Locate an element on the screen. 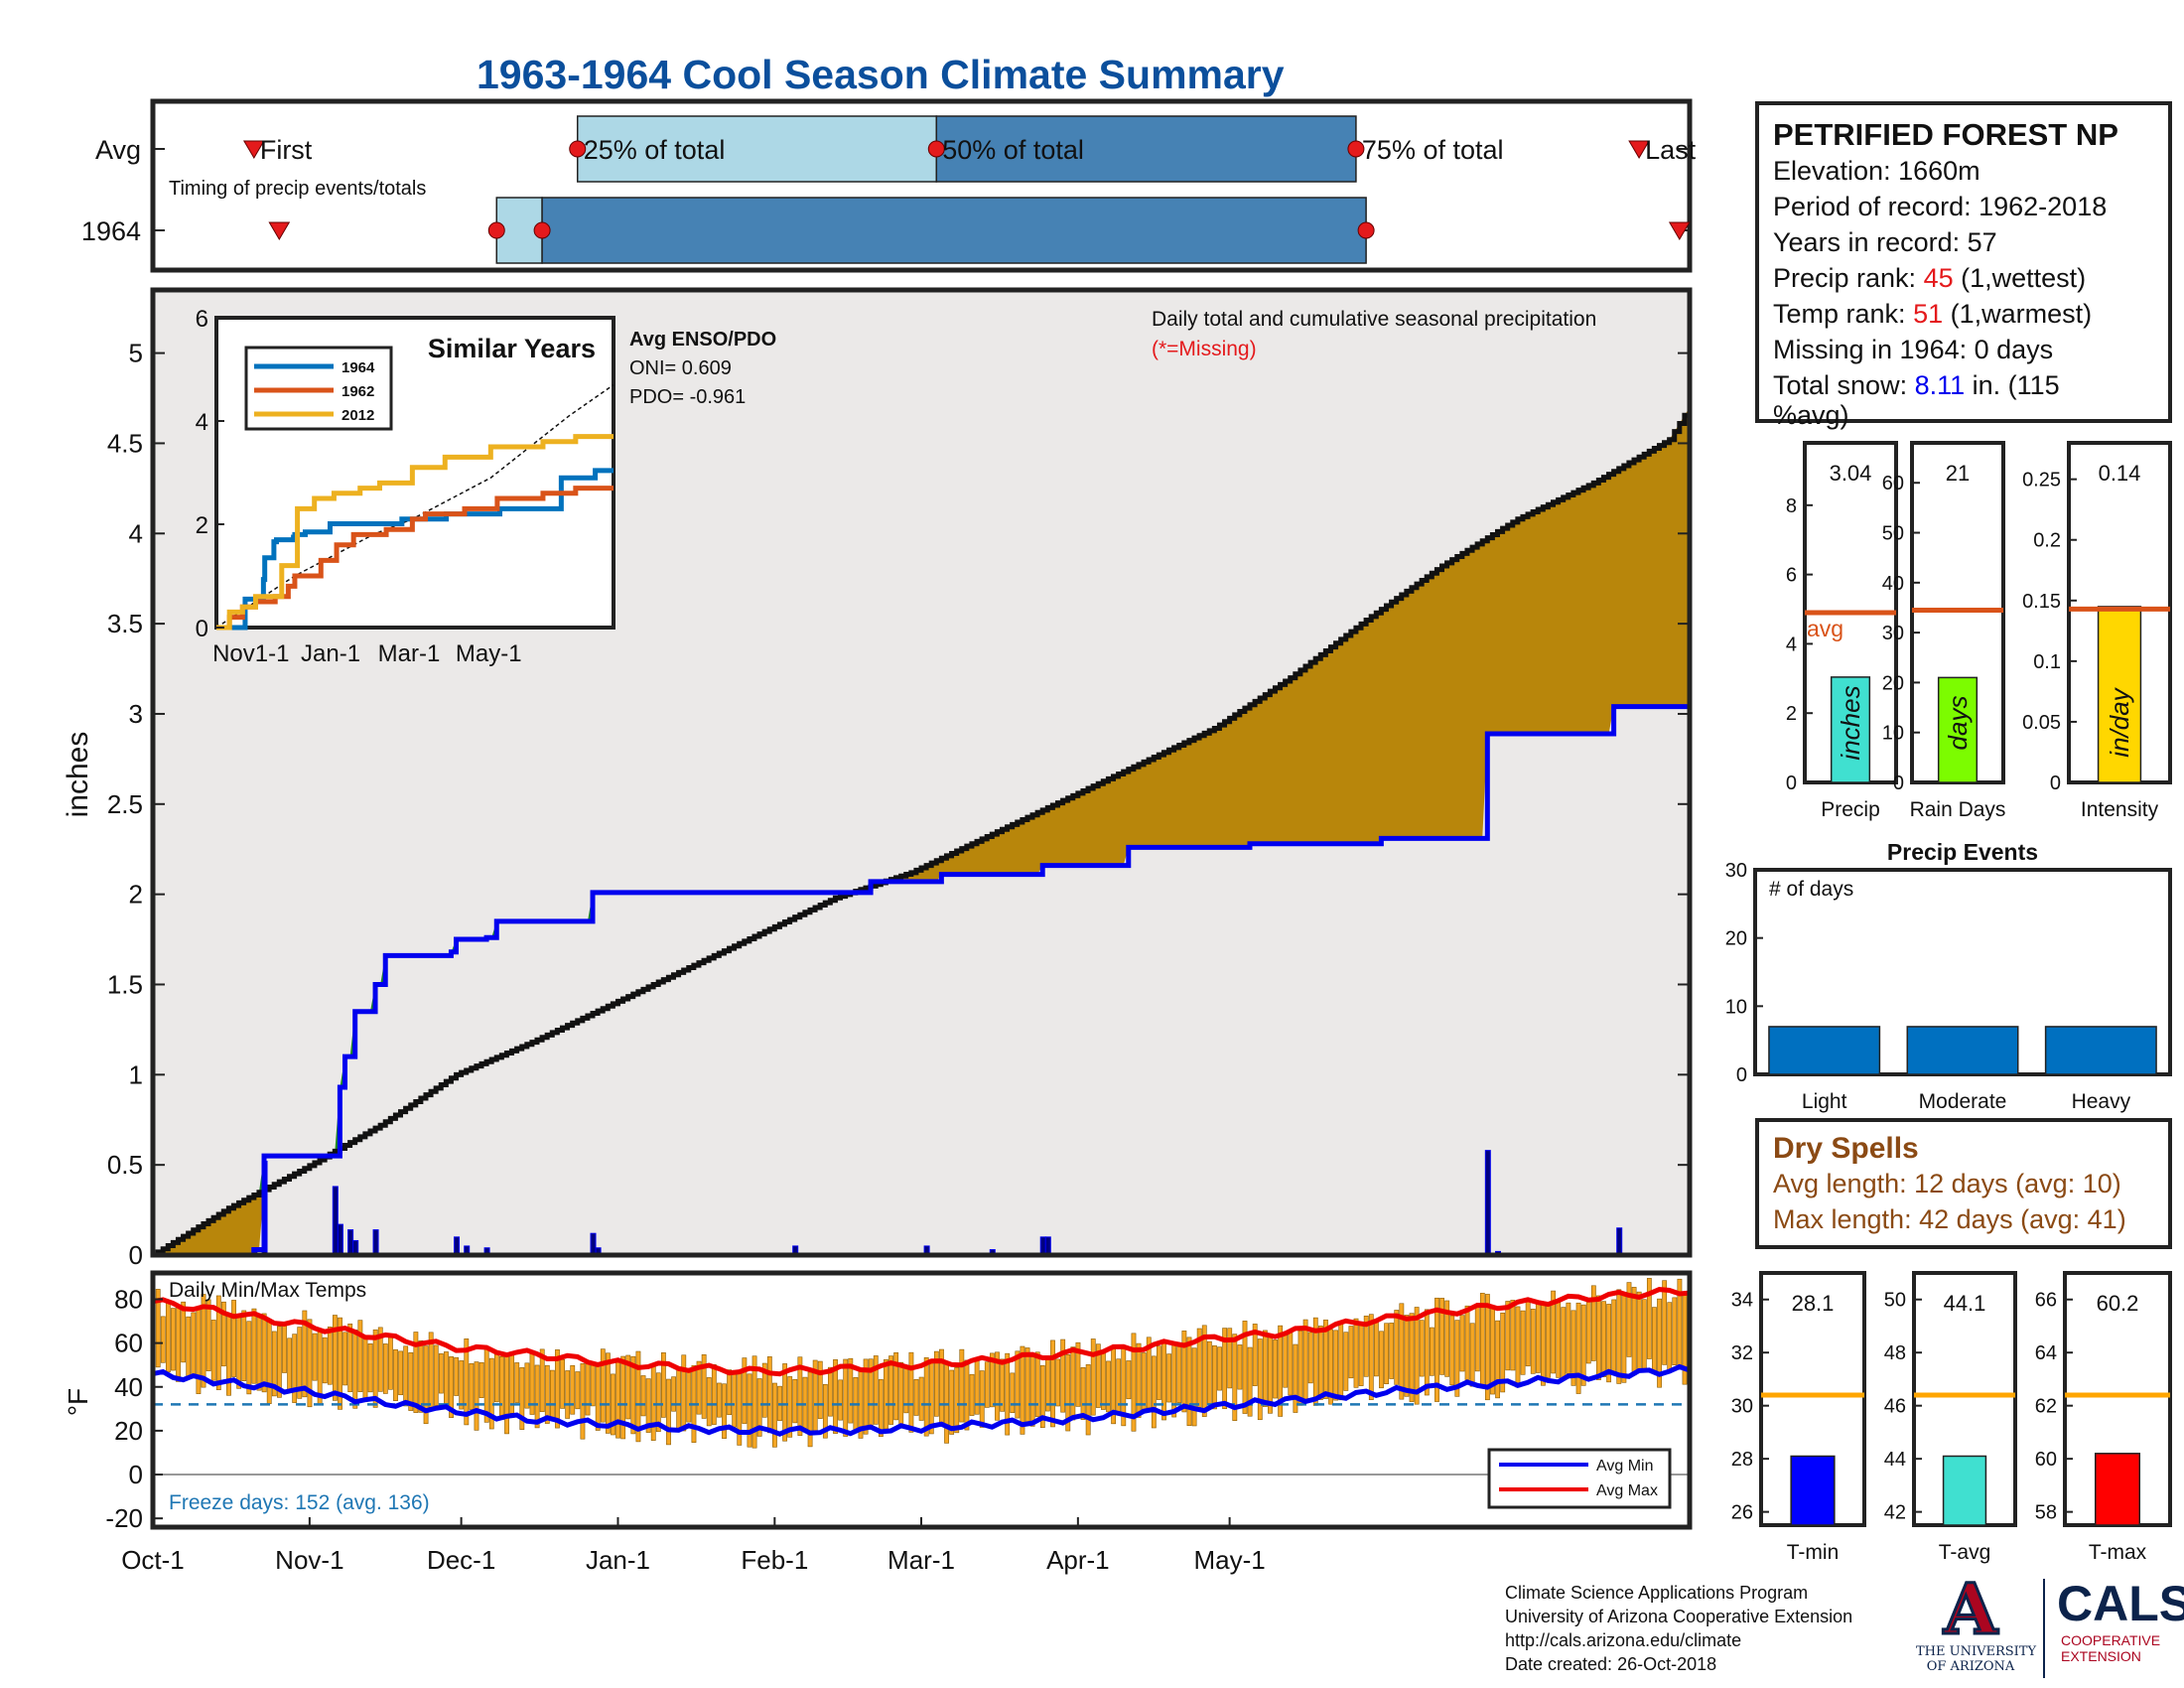 Image resolution: width=2184 pixels, height=1688 pixels. precip-stat-2-y-tick-label: 0.15 is located at coordinates (2041, 602).